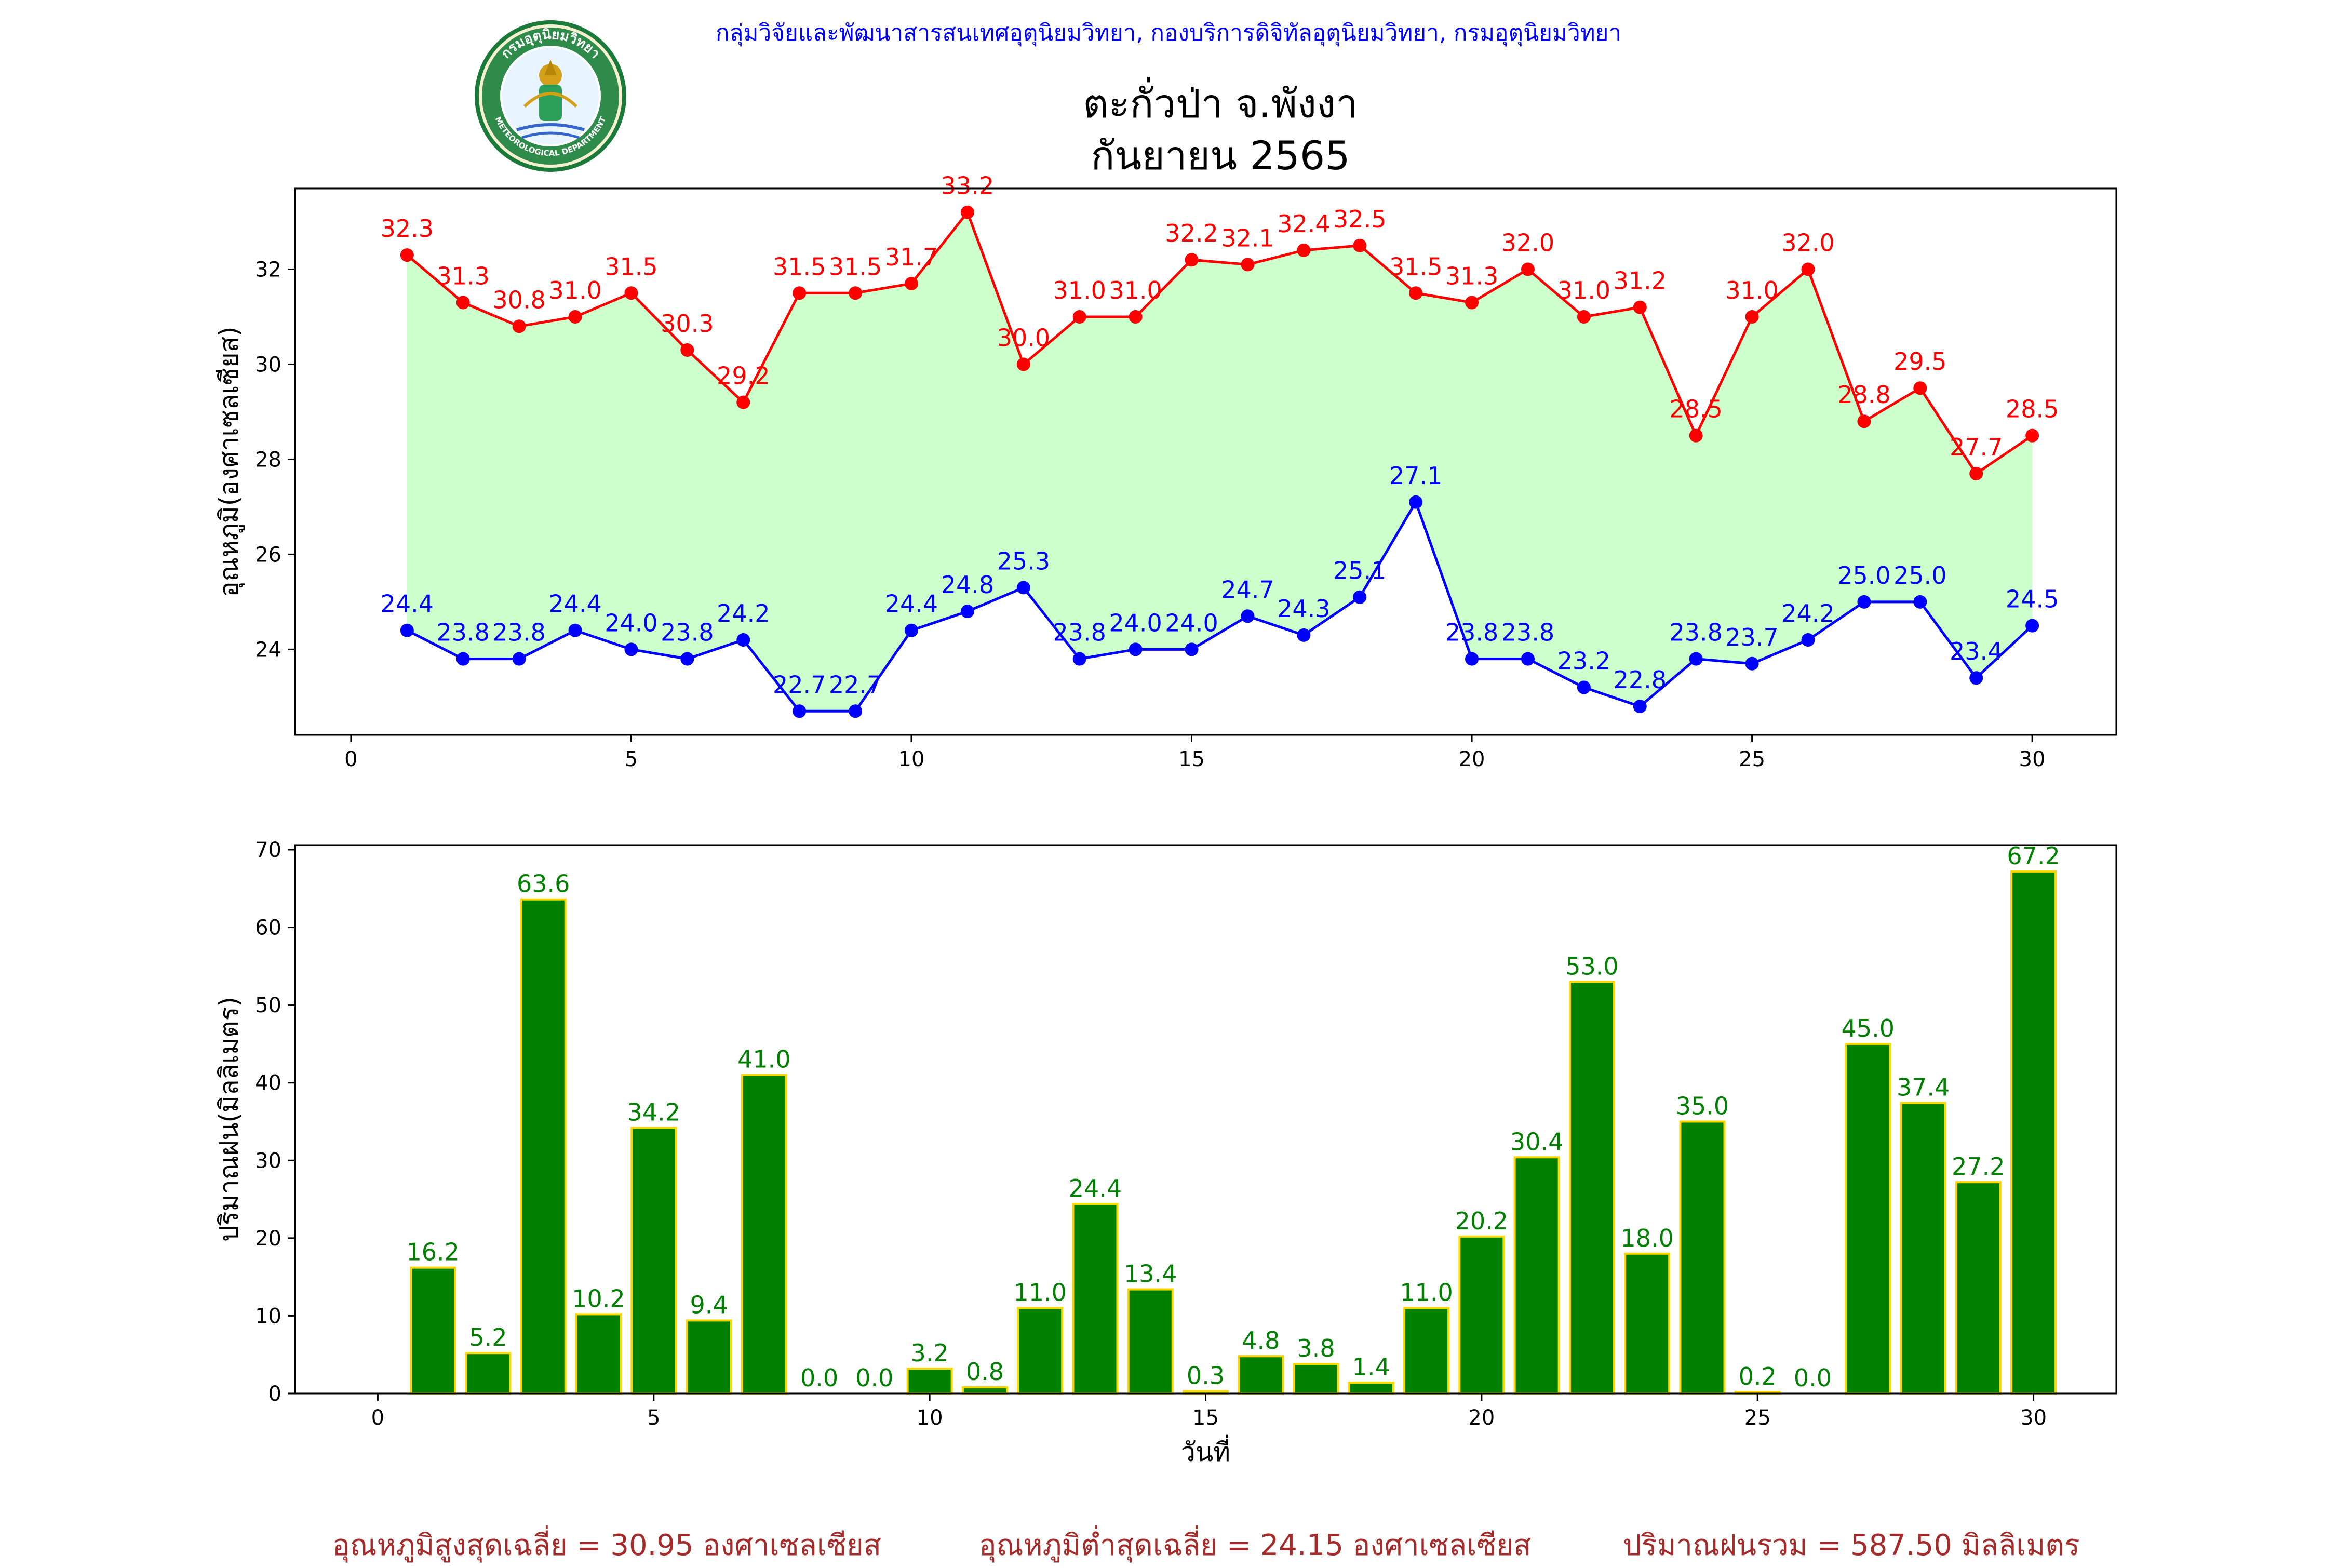 This screenshot has width=2337, height=1568. What do you see at coordinates (1923, 1088) in the screenshot?
I see `rain-data-label: 37.4` at bounding box center [1923, 1088].